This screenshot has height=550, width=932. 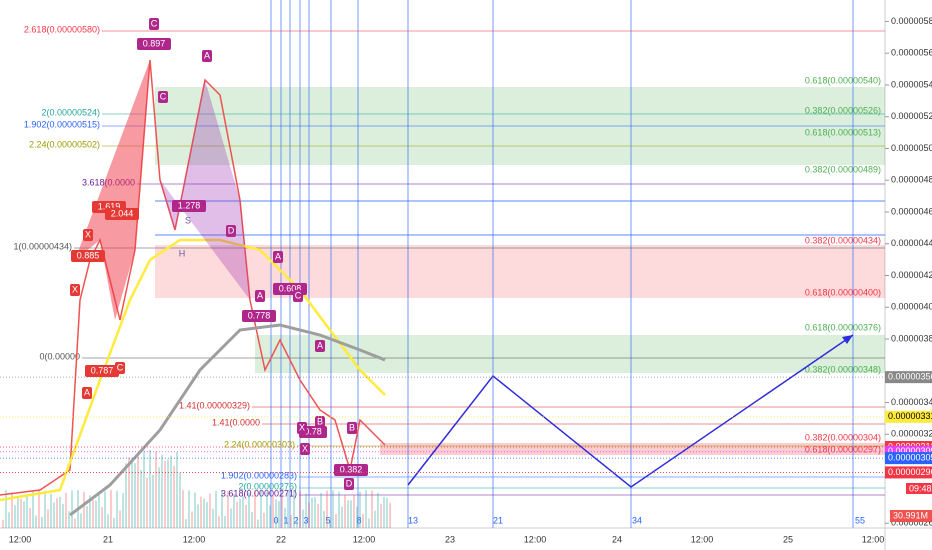 What do you see at coordinates (911, 84) in the screenshot?
I see `y-tick-label: 0.00000540` at bounding box center [911, 84].